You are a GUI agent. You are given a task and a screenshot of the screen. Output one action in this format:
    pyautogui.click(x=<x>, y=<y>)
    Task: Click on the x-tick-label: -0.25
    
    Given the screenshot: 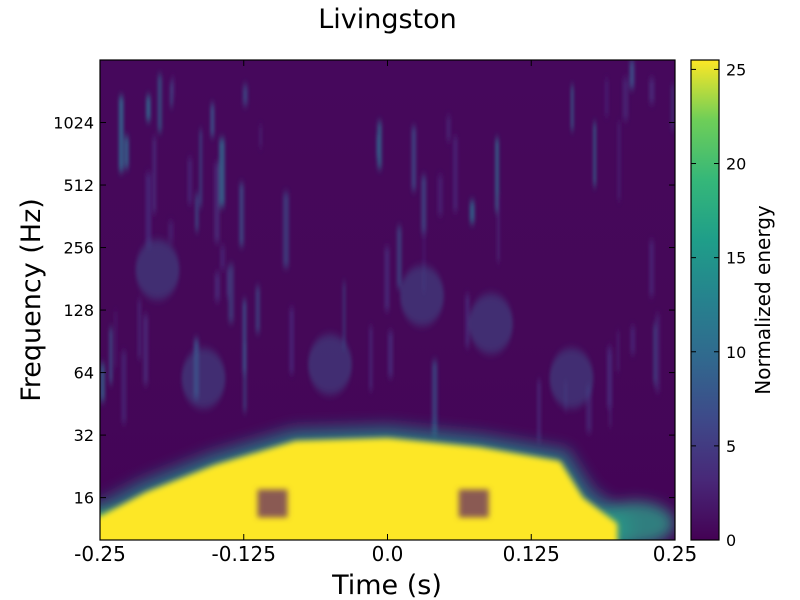 What is the action you would take?
    pyautogui.click(x=100, y=554)
    